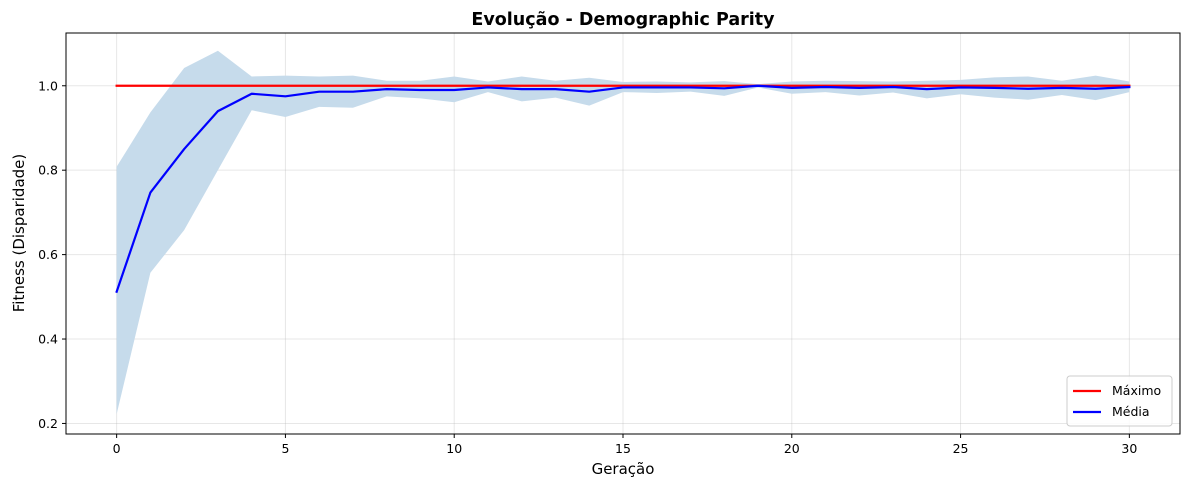 This screenshot has height=490, width=1189. I want to click on x-axis-ticks: 0 5 10 15 20 25 30, so click(625, 445).